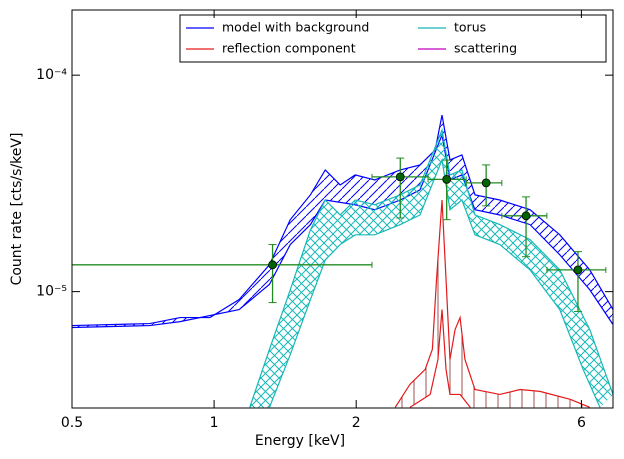 The image size is (624, 459). I want to click on y-tick-label: 10⁻⁴, so click(51, 75).